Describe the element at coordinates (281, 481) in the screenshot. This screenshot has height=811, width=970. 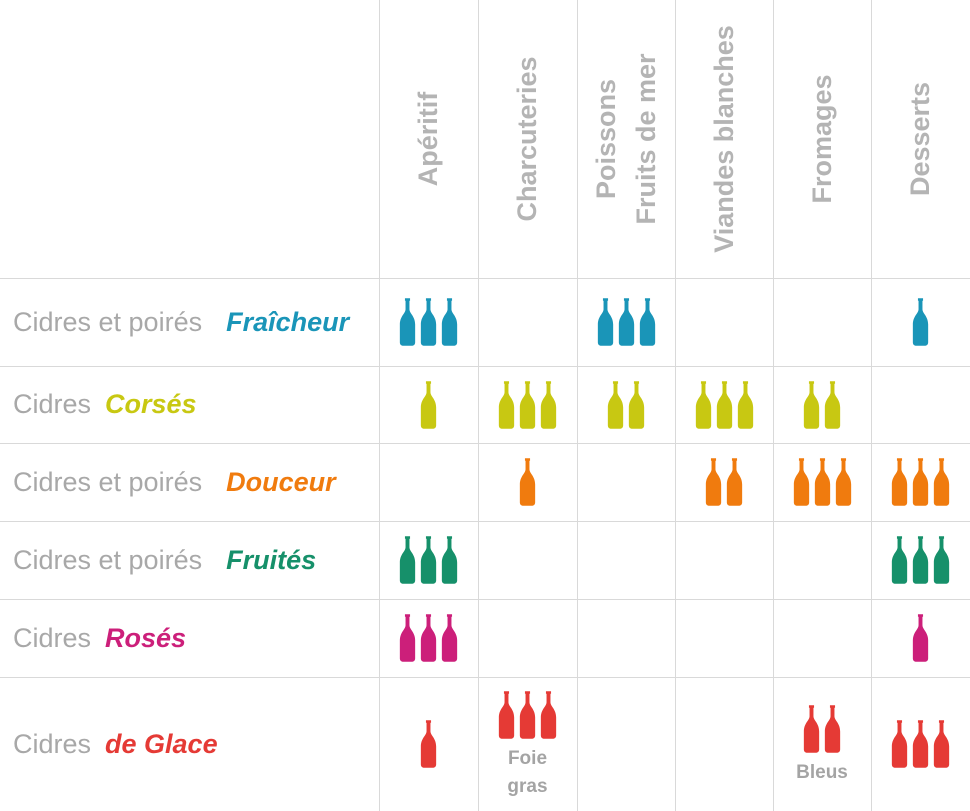
I see `row-label-accent: Douceur` at that location.